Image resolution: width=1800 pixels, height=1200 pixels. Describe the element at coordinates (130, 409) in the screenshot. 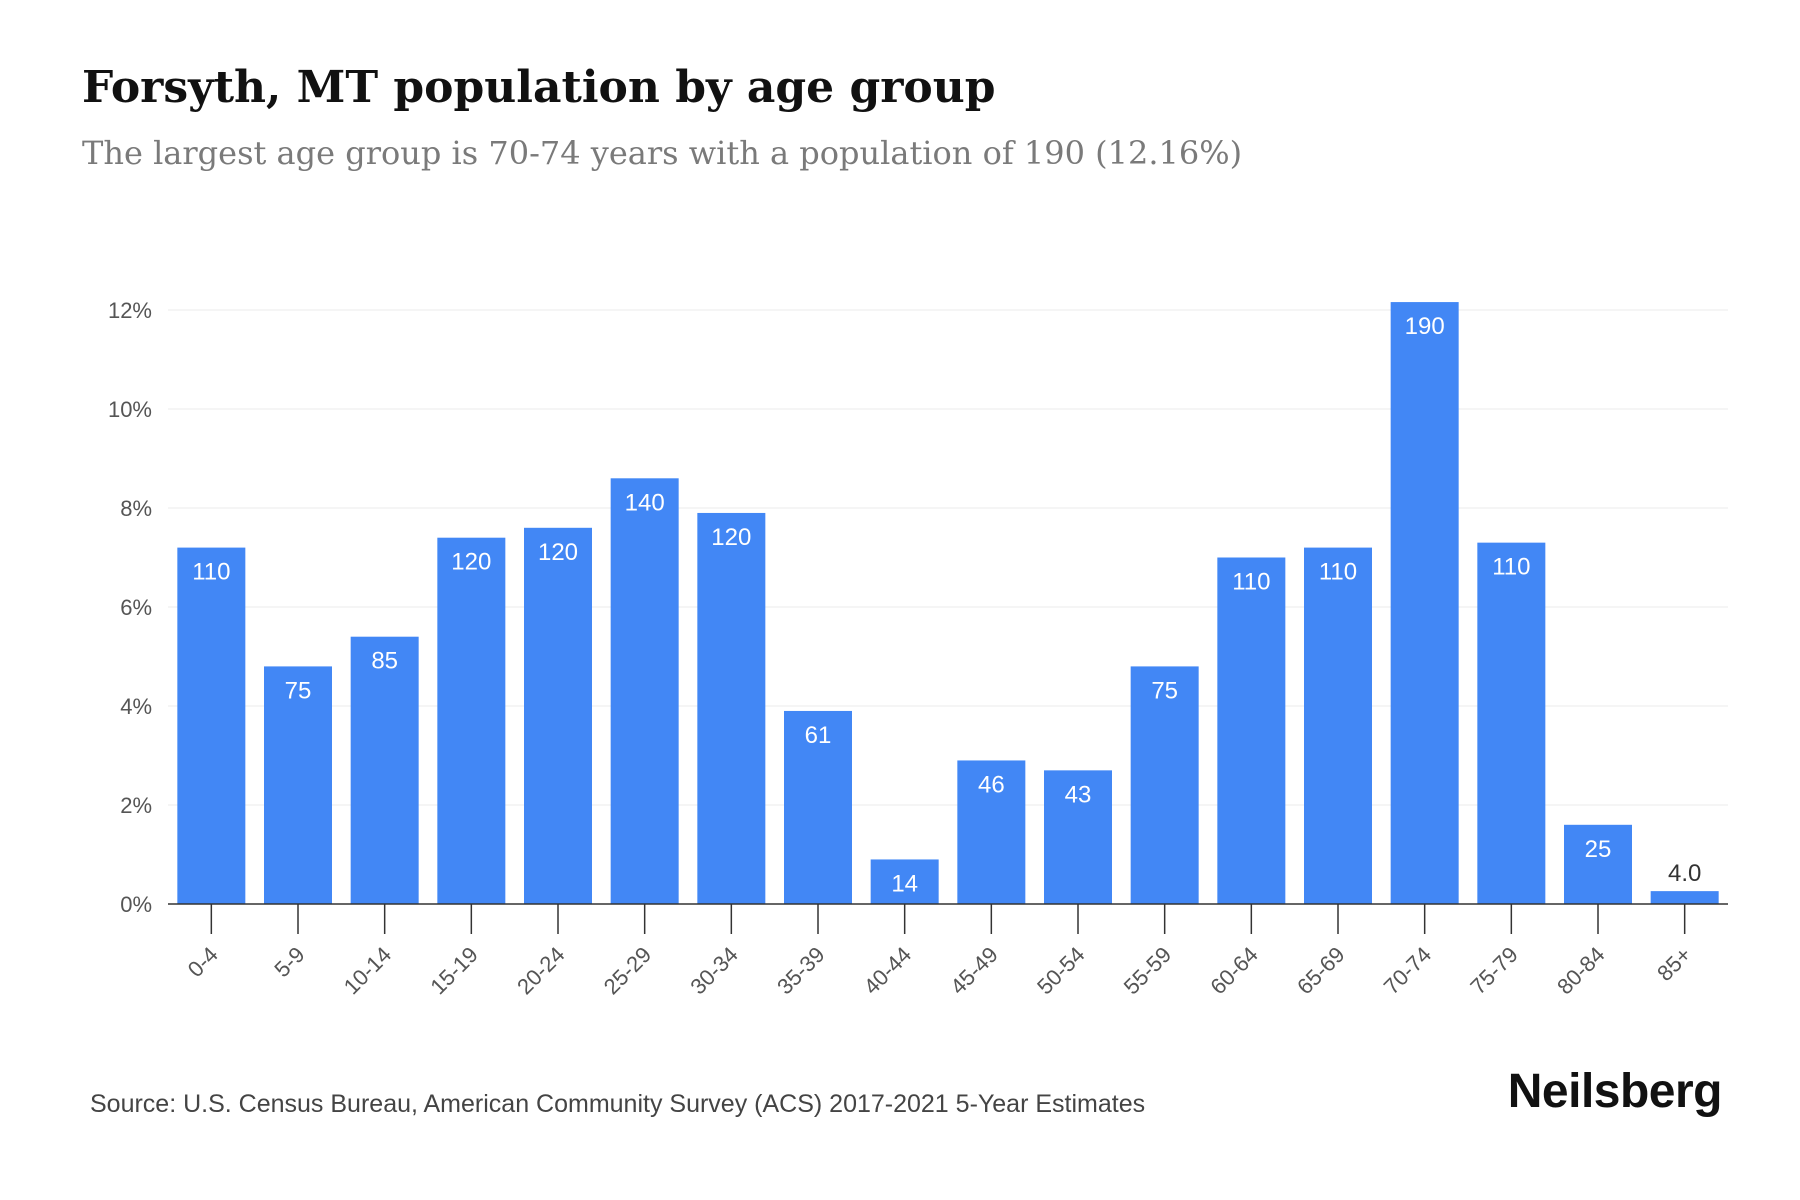

I see `y-tick-label: 10%` at that location.